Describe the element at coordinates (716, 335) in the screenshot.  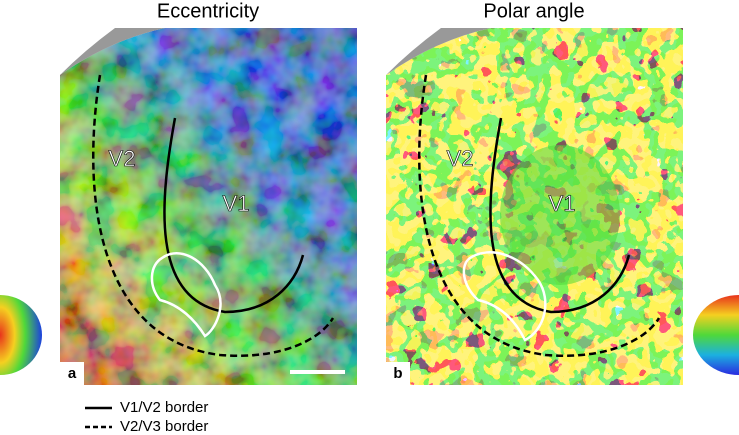
I see `polar-angle-key` at that location.